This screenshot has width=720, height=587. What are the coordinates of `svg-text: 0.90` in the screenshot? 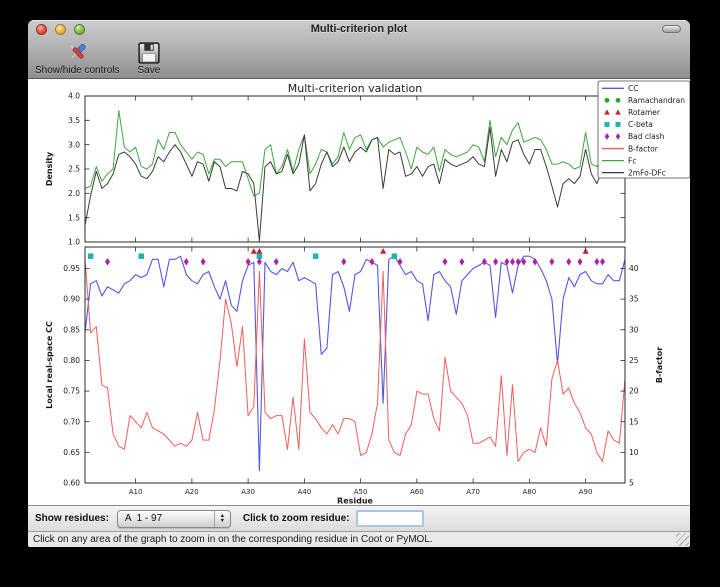 It's located at (71, 299).